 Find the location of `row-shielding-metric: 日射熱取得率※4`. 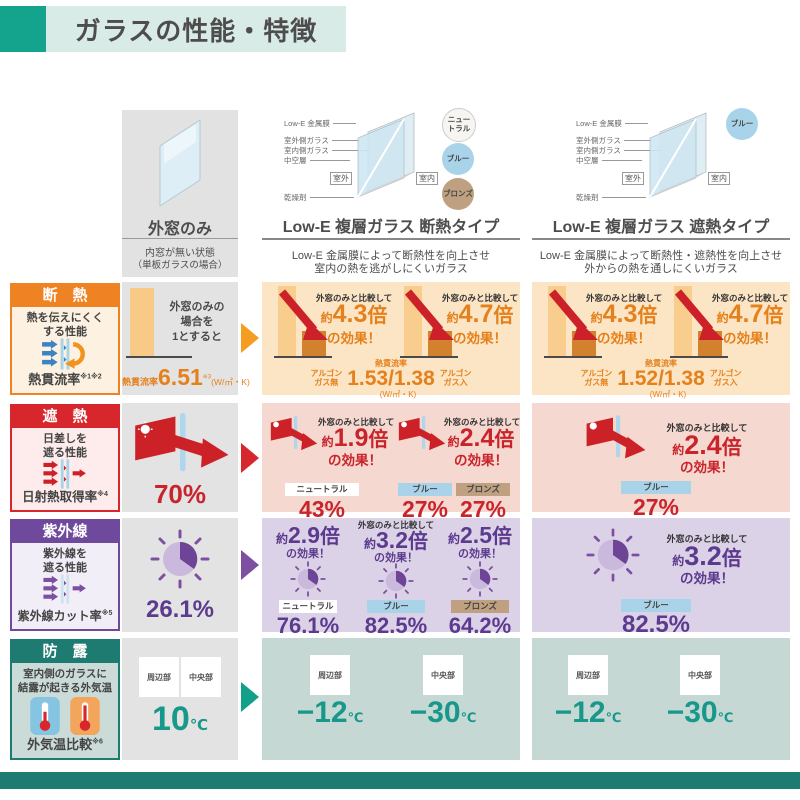

row-shielding-metric: 日射熱取得率※4 is located at coordinates (65, 497).